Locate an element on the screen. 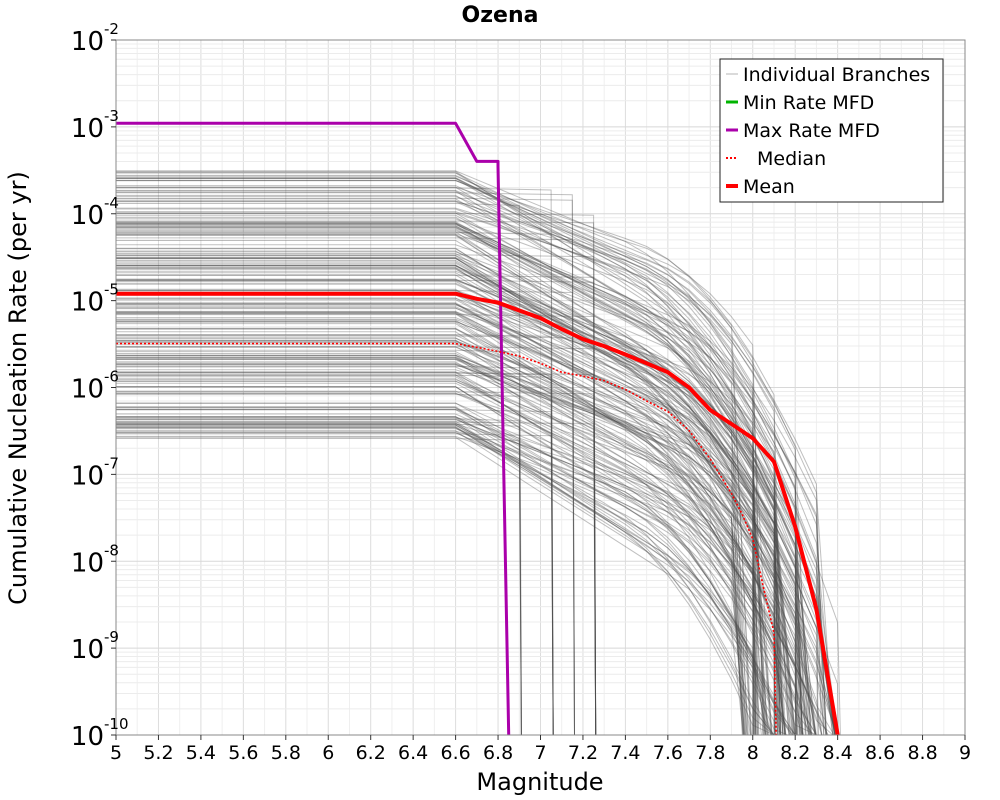 The width and height of the screenshot is (1000, 800). legend-label: Median is located at coordinates (791, 159).